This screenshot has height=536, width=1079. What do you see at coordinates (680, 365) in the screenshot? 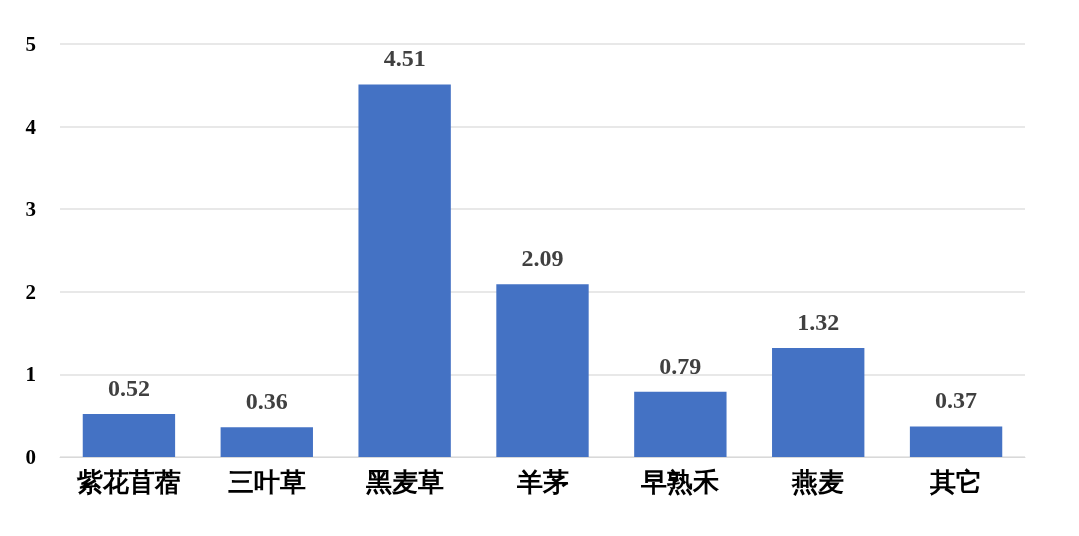
I see `data-label: 0.79` at bounding box center [680, 365].